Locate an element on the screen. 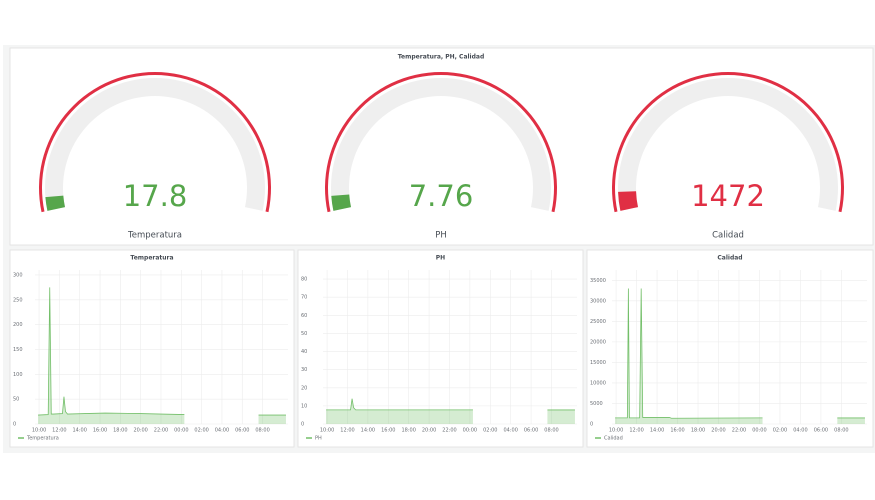  y-tick-label: 80 is located at coordinates (304, 280).